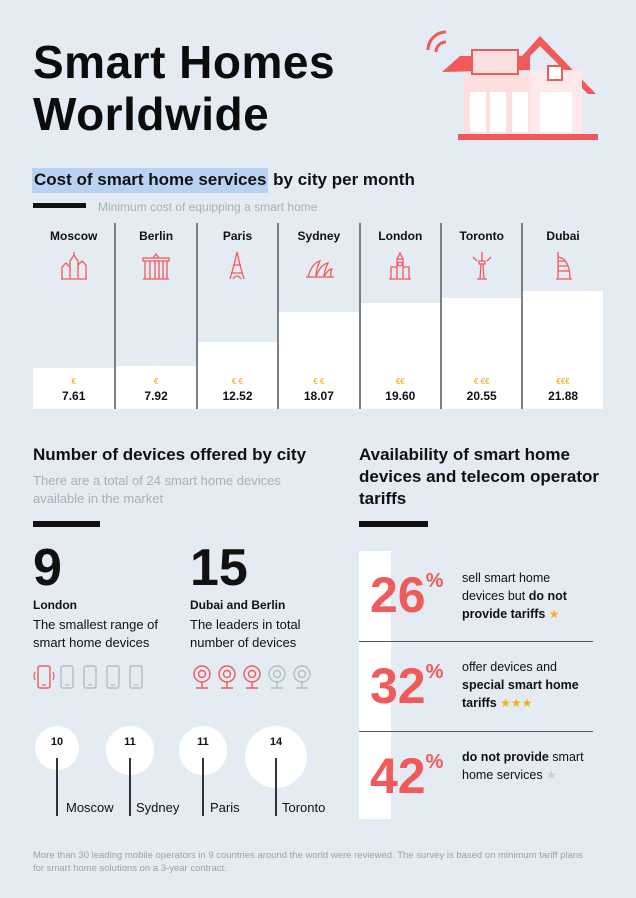  What do you see at coordinates (130, 742) in the screenshot?
I see `device-count-value: 11` at bounding box center [130, 742].